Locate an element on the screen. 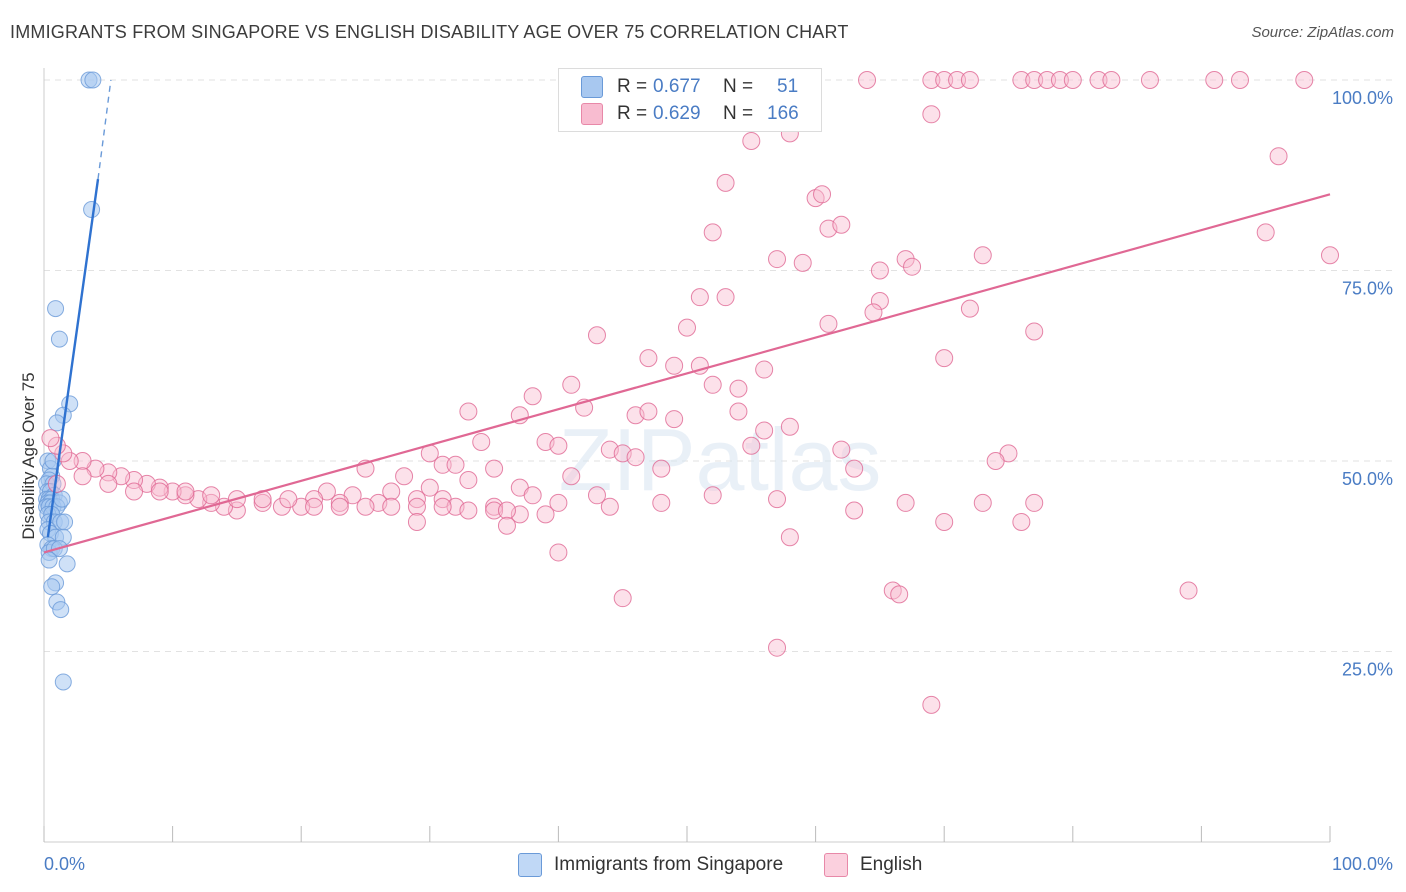 Image resolution: width=1406 pixels, height=892 pixels. watermark: ZIPatlas is located at coordinates (720, 459).